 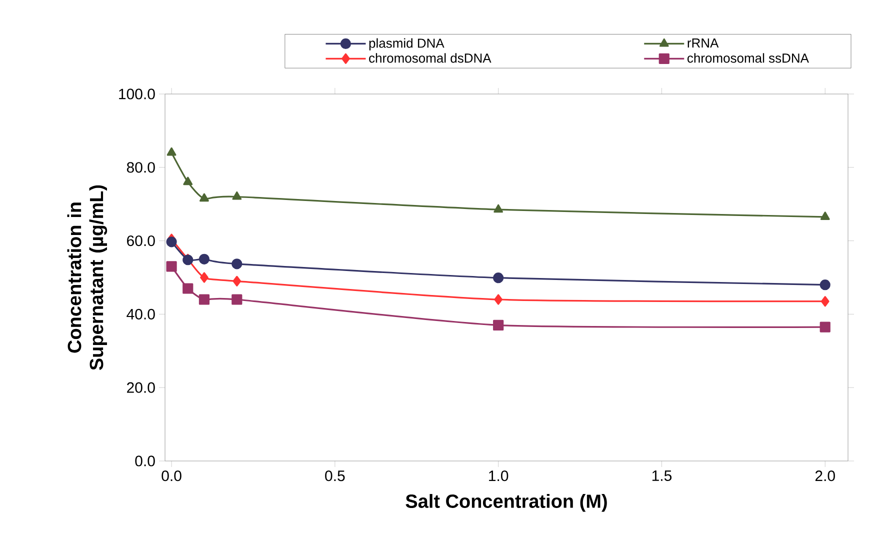 I want to click on y-axis-title: Concentration in Supernatant (µg/mL), so click(x=87, y=277).